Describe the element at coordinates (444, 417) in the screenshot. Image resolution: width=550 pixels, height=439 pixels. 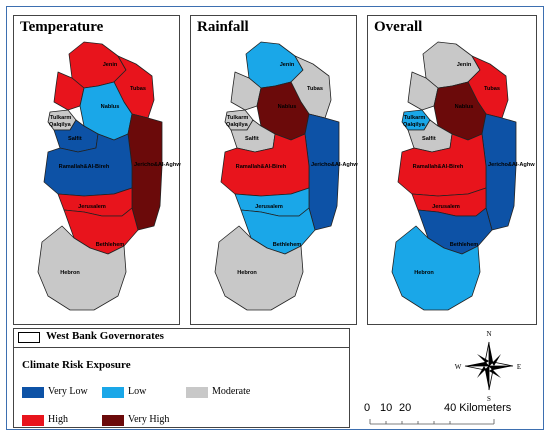
I see `scale-bar: 0 10 20 40 Kilometers` at that location.